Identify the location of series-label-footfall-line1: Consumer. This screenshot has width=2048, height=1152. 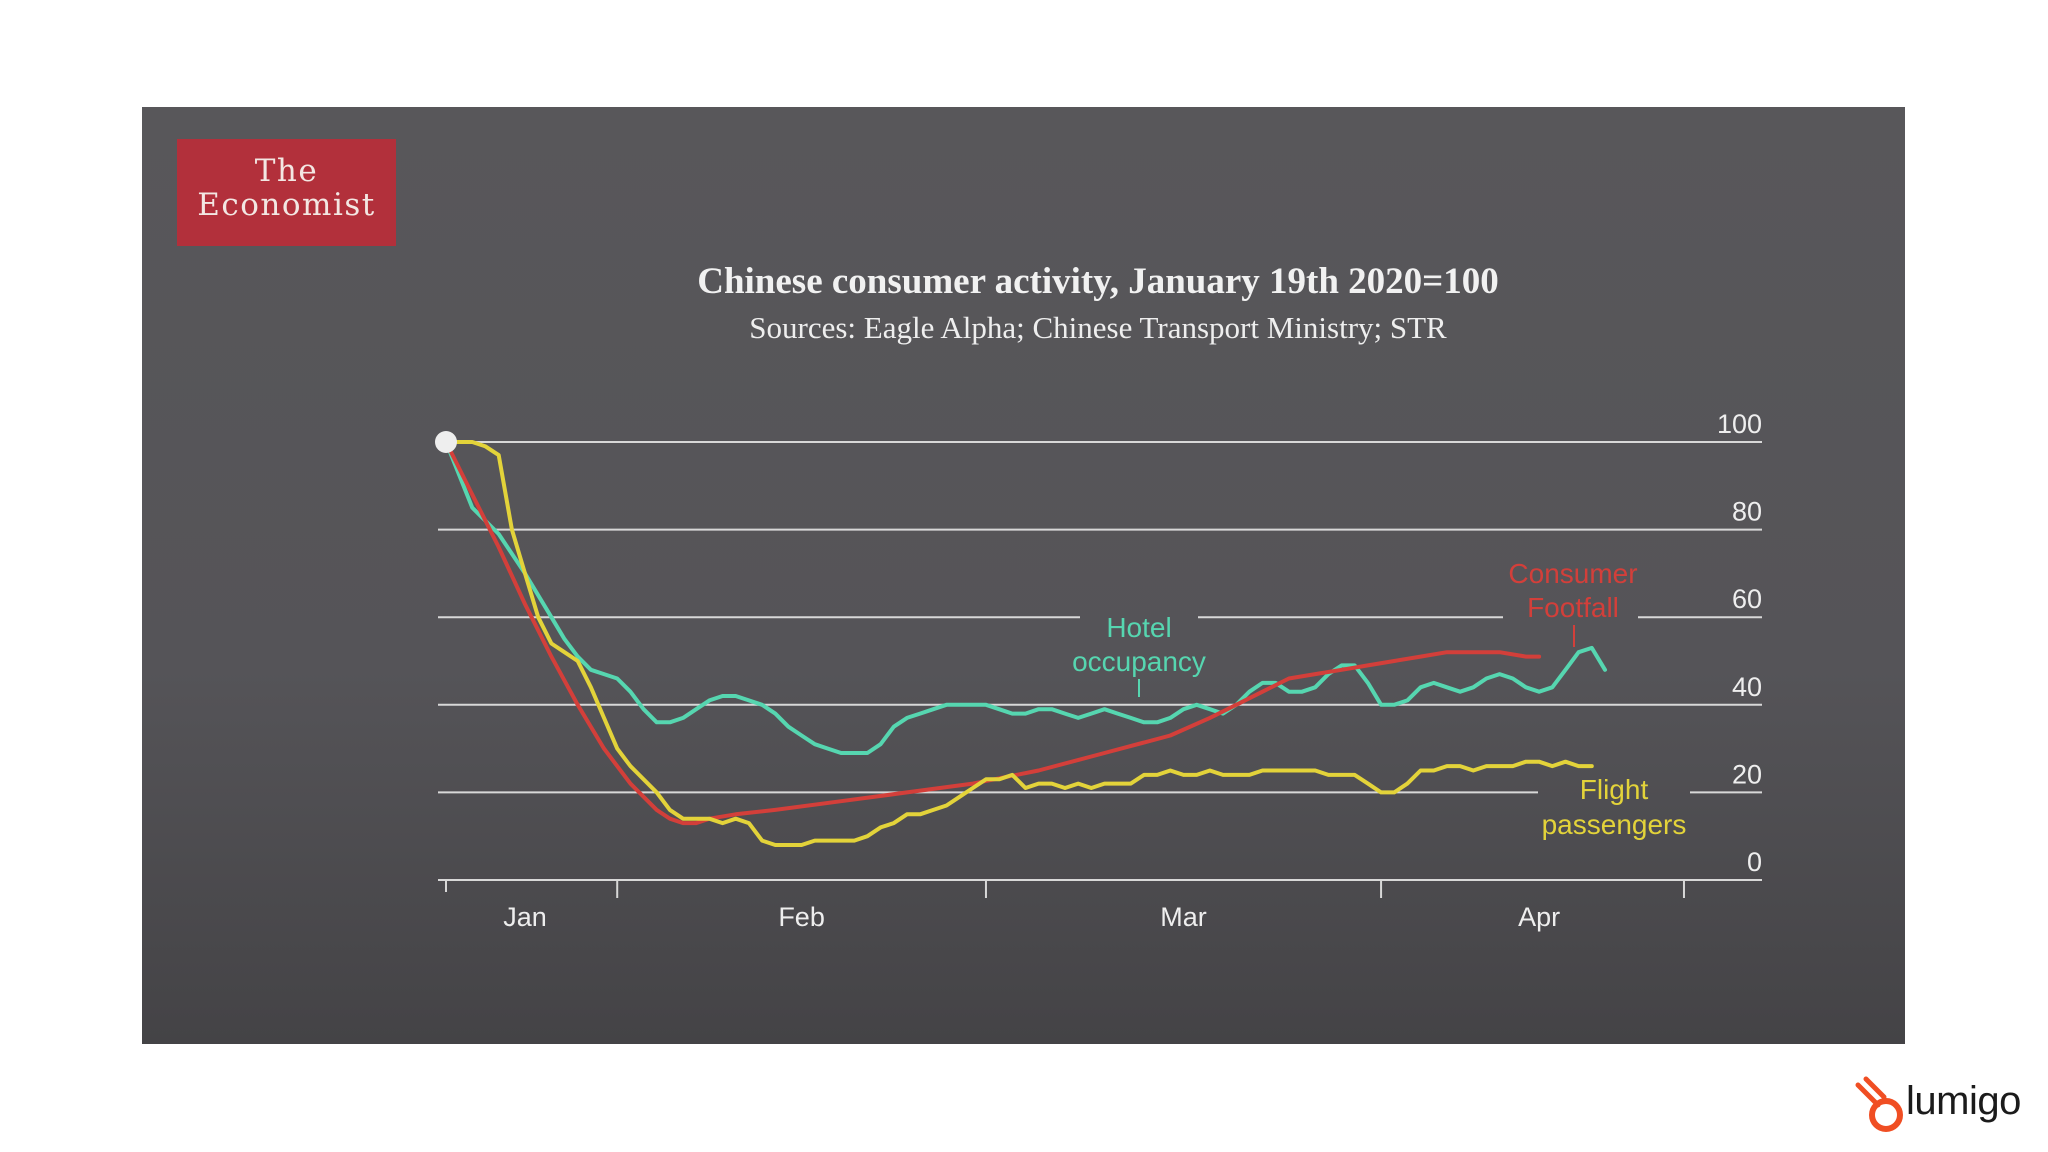
(1572, 573).